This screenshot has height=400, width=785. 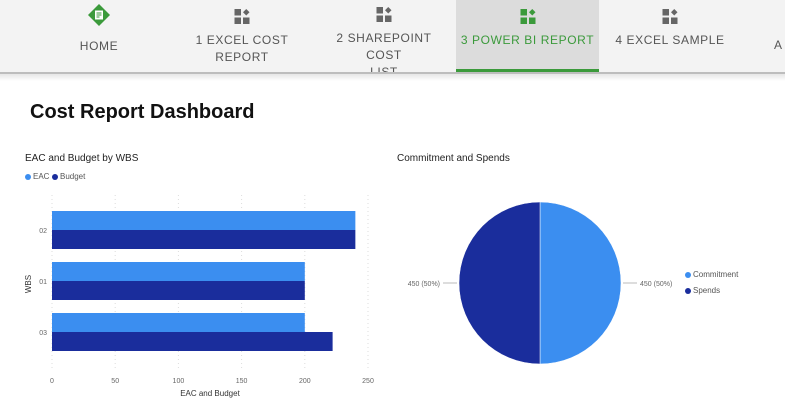 I want to click on y-axis-title: WBS, so click(x=28, y=284).